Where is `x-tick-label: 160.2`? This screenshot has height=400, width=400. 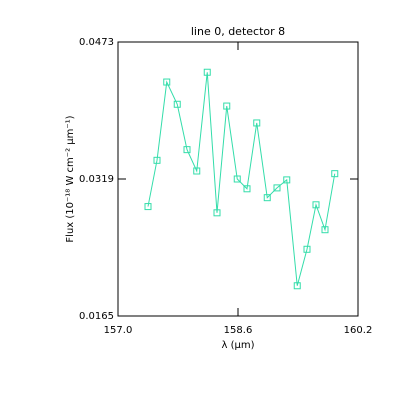 x-tick-label: 160.2 is located at coordinates (358, 330).